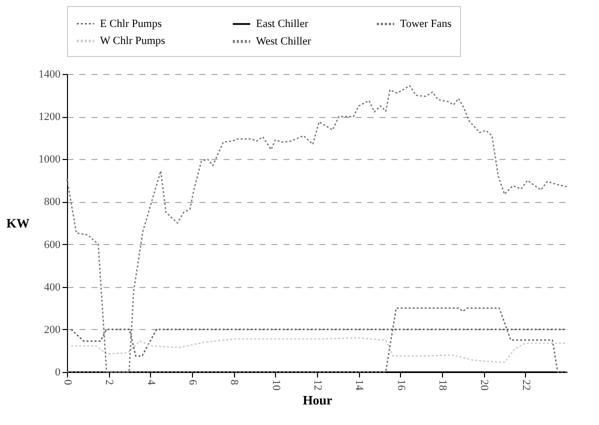 This screenshot has width=599, height=425. What do you see at coordinates (276, 385) in the screenshot?
I see `x-tick-label: 10` at bounding box center [276, 385].